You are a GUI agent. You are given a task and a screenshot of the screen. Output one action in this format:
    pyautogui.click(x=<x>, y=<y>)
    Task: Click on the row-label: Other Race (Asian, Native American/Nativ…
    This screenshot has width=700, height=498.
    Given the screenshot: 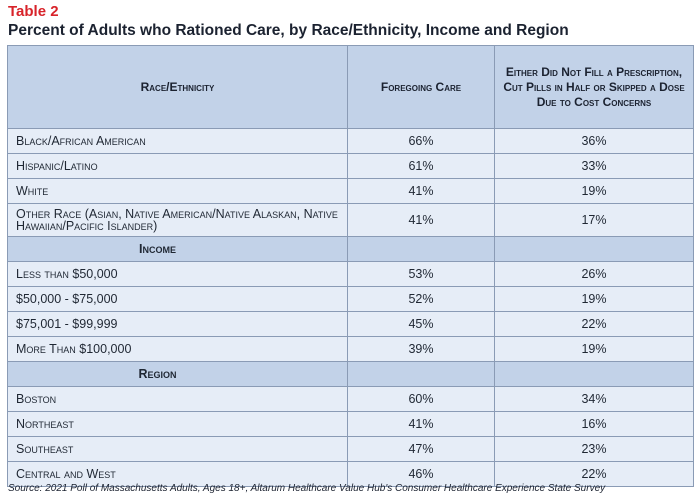 What is the action you would take?
    pyautogui.click(x=177, y=220)
    